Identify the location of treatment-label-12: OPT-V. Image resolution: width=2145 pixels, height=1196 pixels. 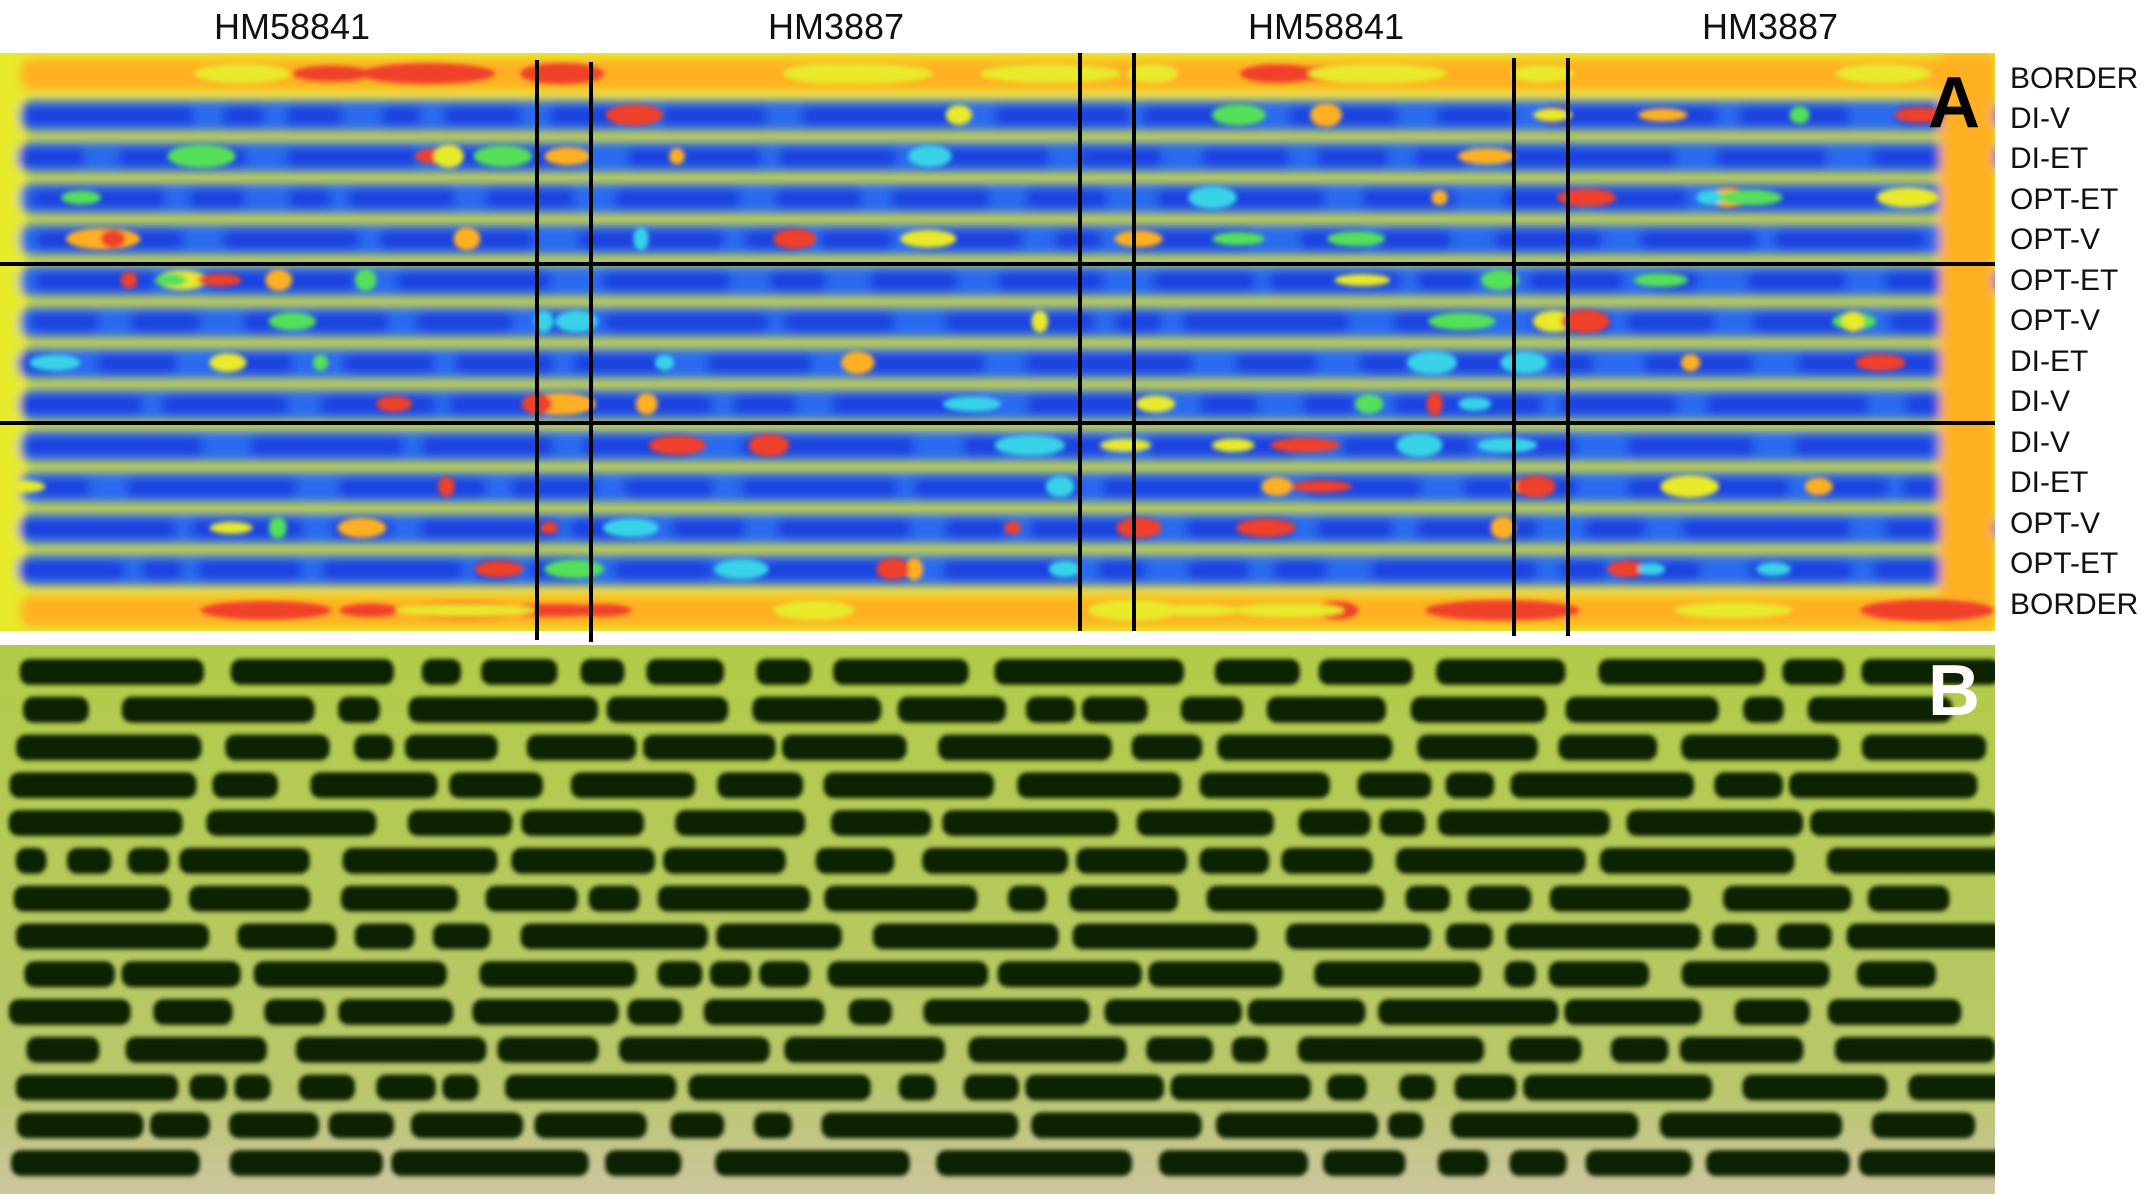
(2055, 523).